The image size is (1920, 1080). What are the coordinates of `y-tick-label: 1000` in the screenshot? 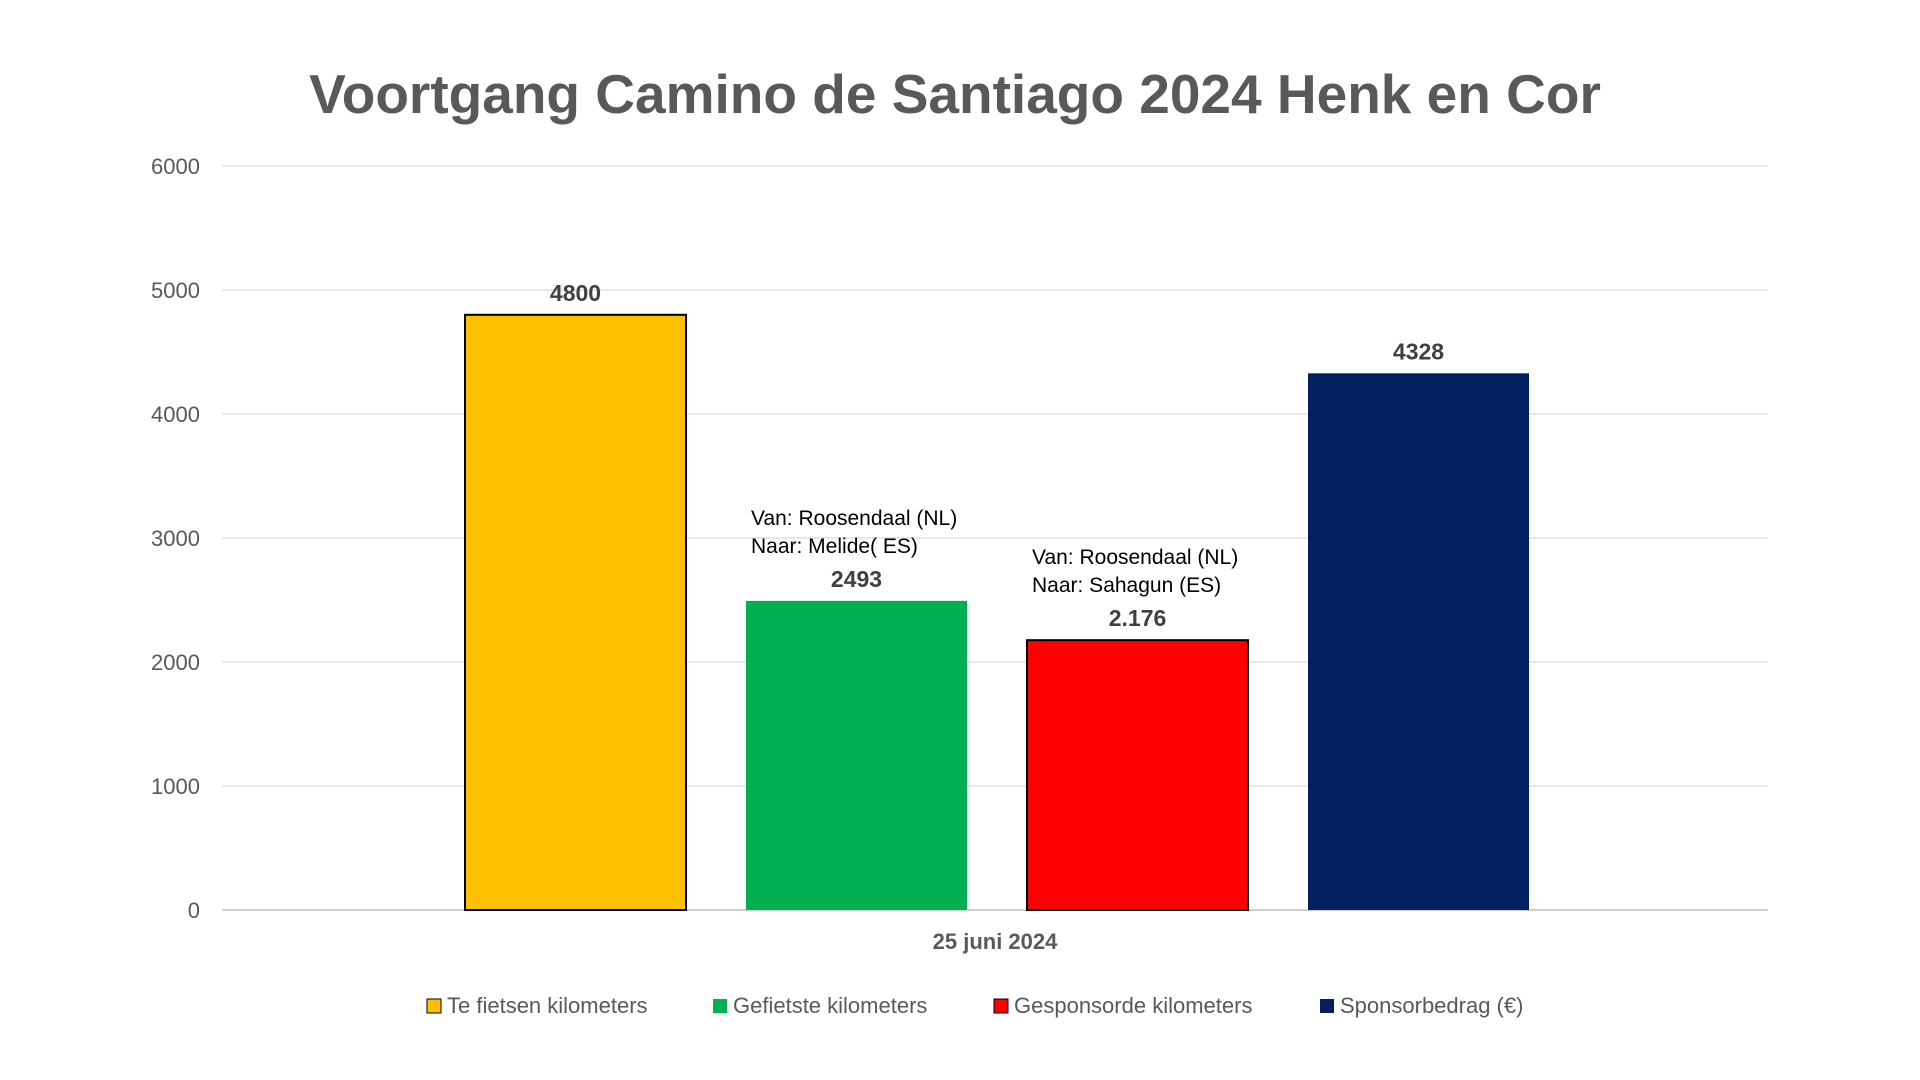 It's located at (175, 786).